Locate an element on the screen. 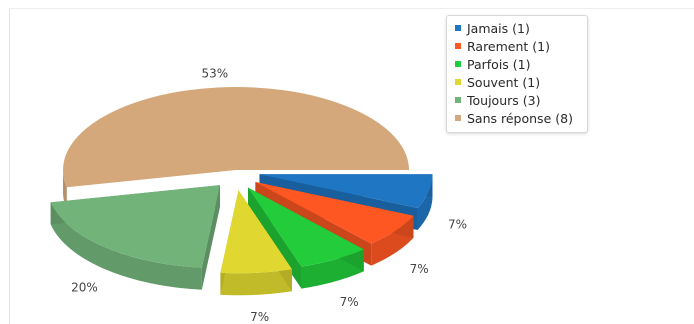 The width and height of the screenshot is (694, 324). legend-item-souvent: Souvent (1) is located at coordinates (517, 82).